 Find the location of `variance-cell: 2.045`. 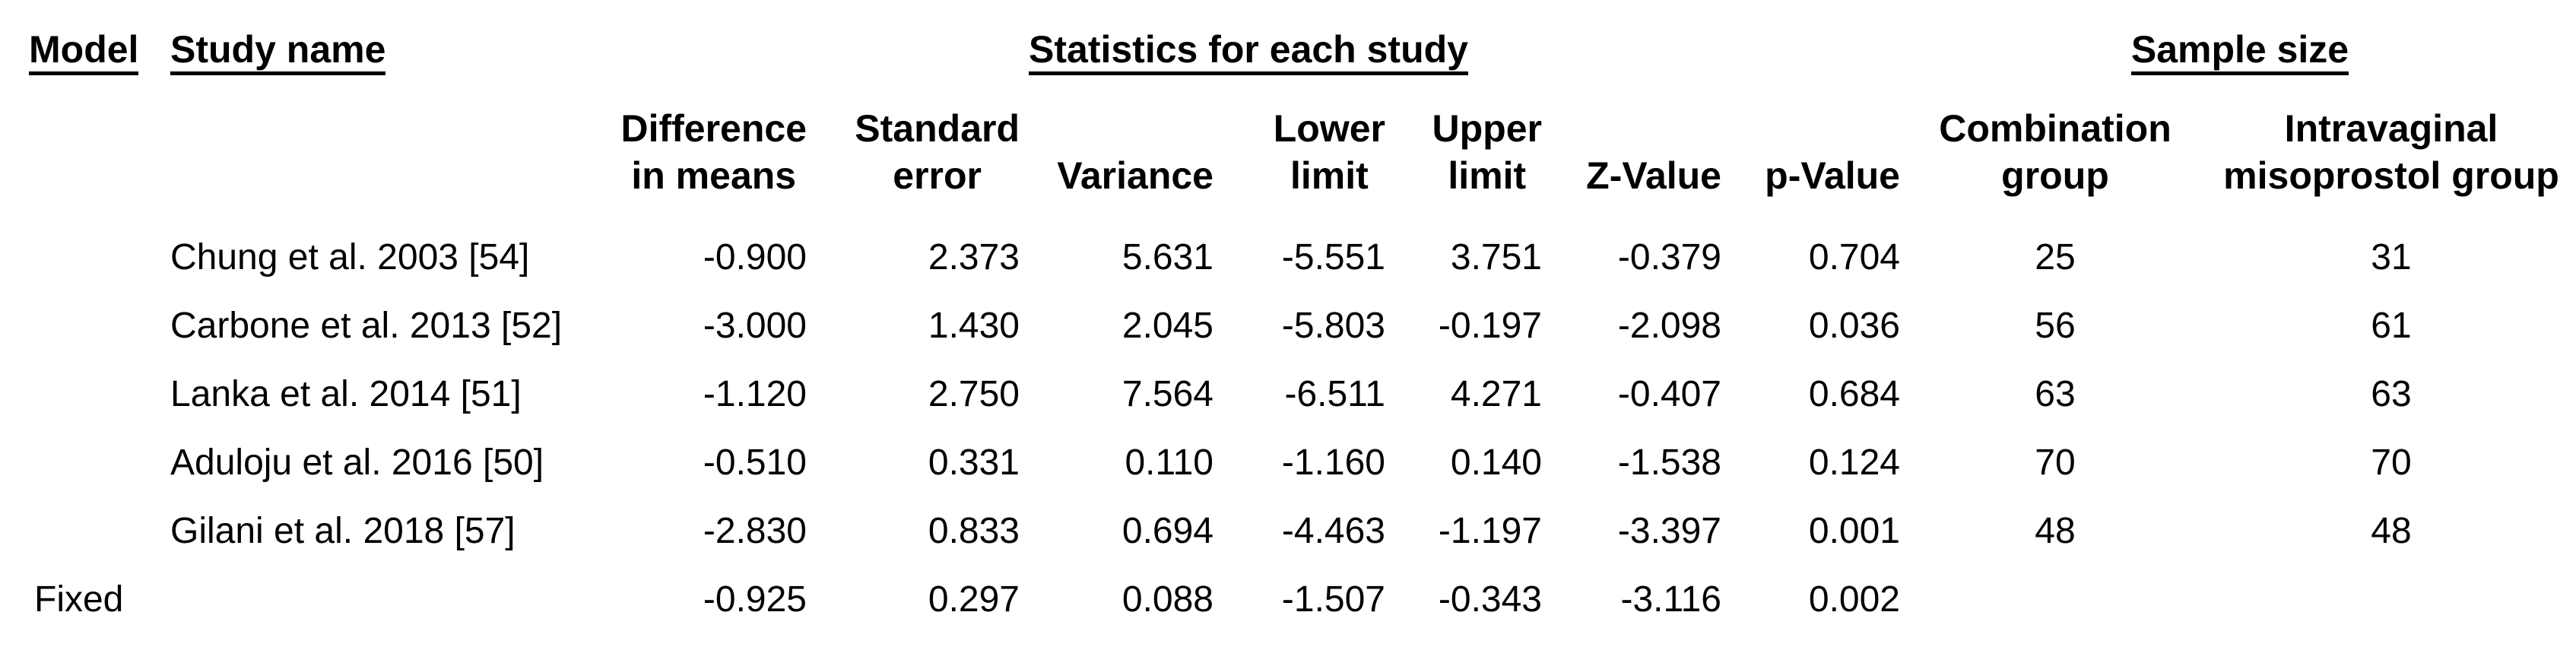

variance-cell: 2.045 is located at coordinates (1167, 326).